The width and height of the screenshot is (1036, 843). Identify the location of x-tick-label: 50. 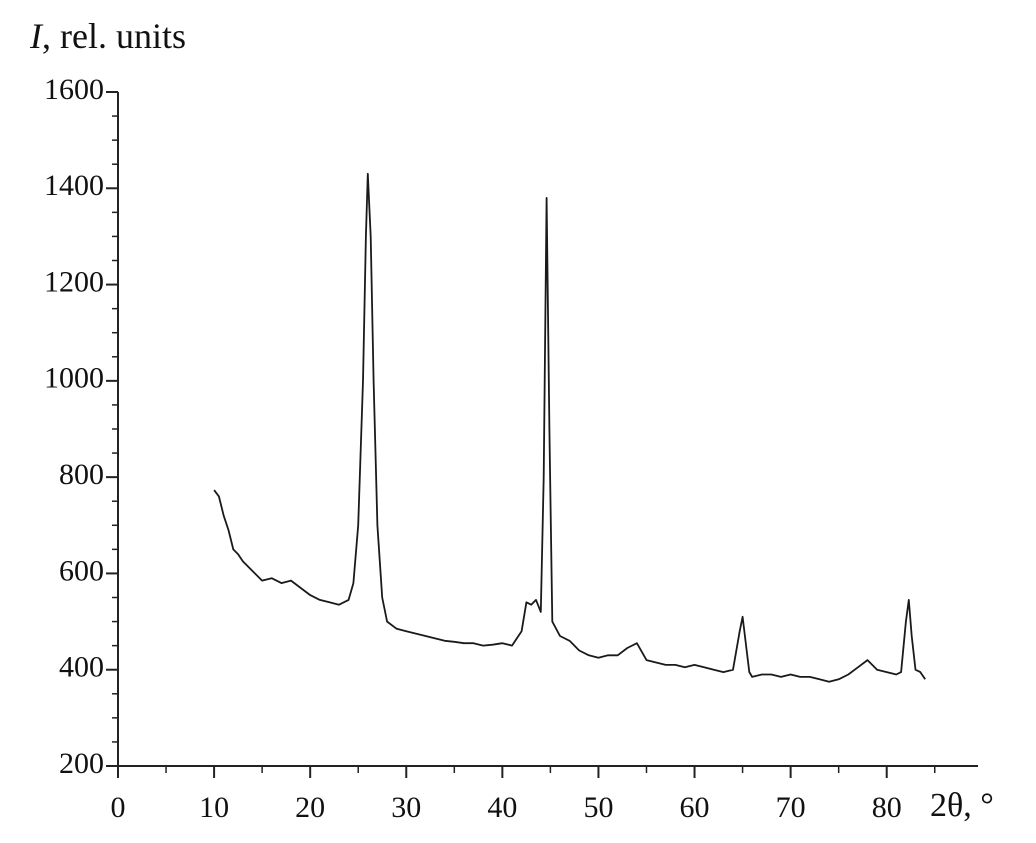
(598, 807).